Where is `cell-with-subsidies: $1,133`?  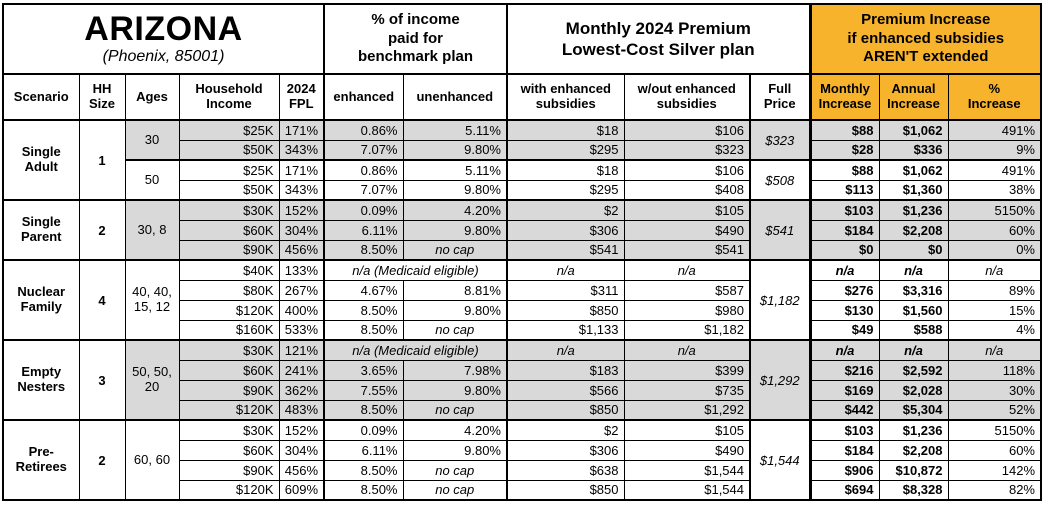
cell-with-subsidies: $1,133 is located at coordinates (565, 330).